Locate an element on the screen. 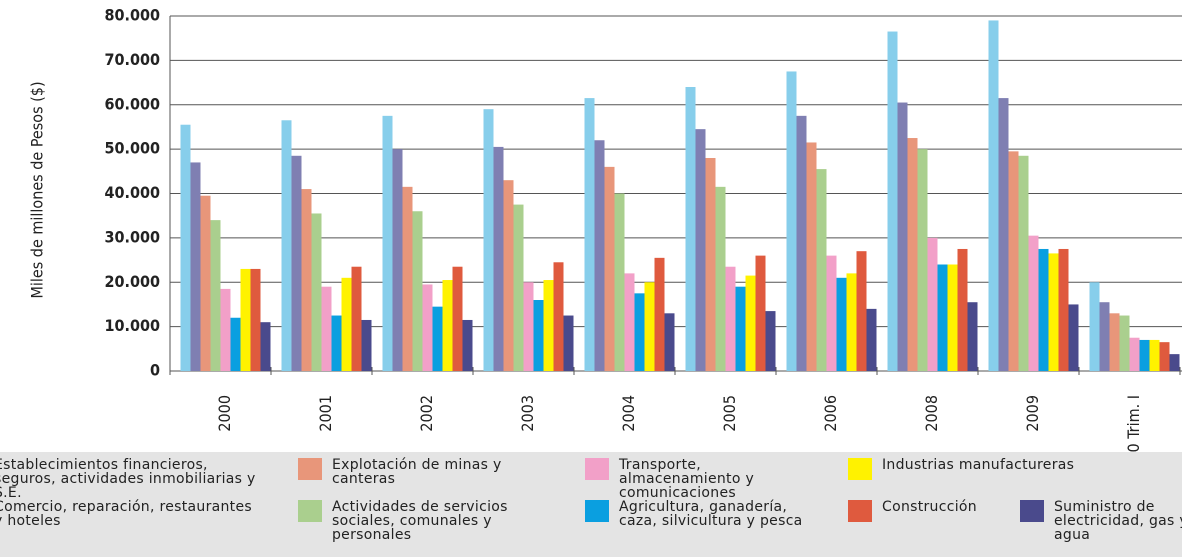 The image size is (1182, 557). y-tick-label: 10.000 is located at coordinates (132, 325).